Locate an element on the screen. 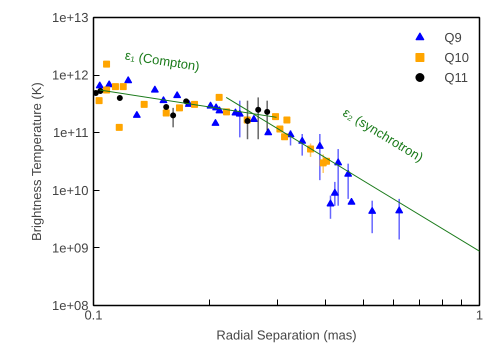 The image size is (500, 350). y-tick-label: 1e+09 is located at coordinates (70, 248).